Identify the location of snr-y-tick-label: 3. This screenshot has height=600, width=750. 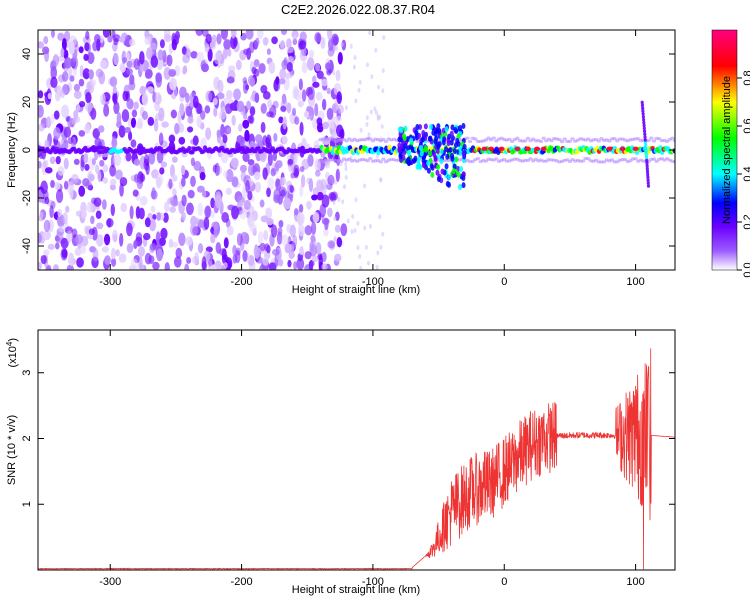
(27, 373).